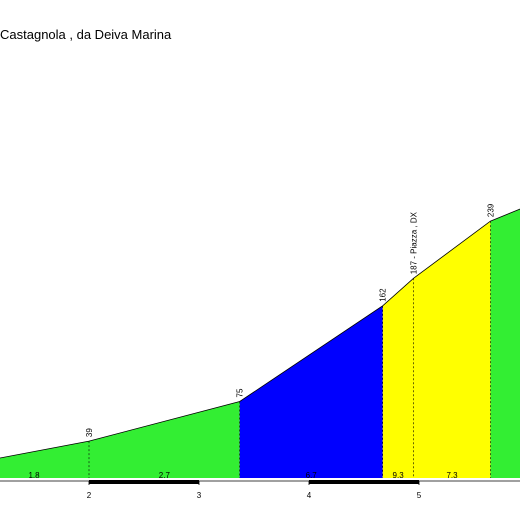 The height and width of the screenshot is (520, 520). Describe the element at coordinates (309, 495) in the screenshot. I see `x-tick-label-2: 4` at that location.